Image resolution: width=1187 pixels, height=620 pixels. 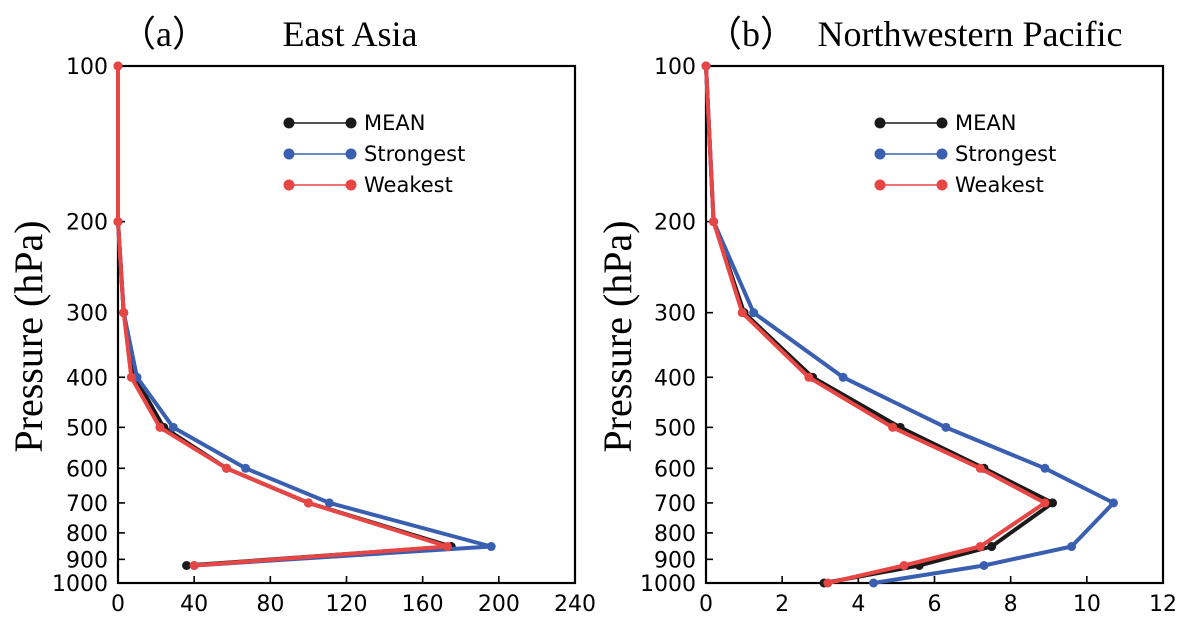 I want to click on x-tick-label: 6, so click(x=935, y=604).